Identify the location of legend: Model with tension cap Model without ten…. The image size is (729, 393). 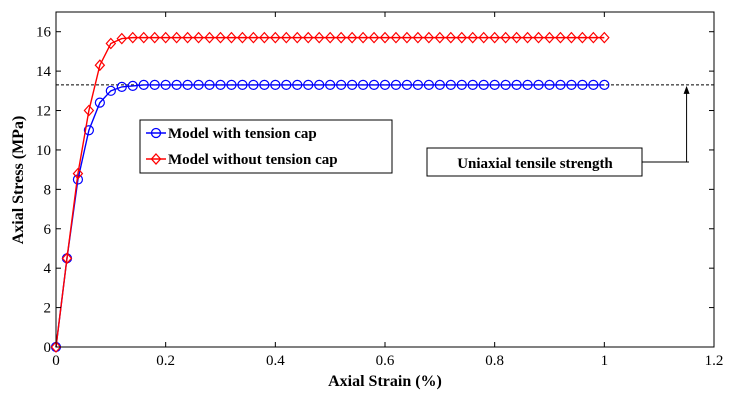
(266, 146).